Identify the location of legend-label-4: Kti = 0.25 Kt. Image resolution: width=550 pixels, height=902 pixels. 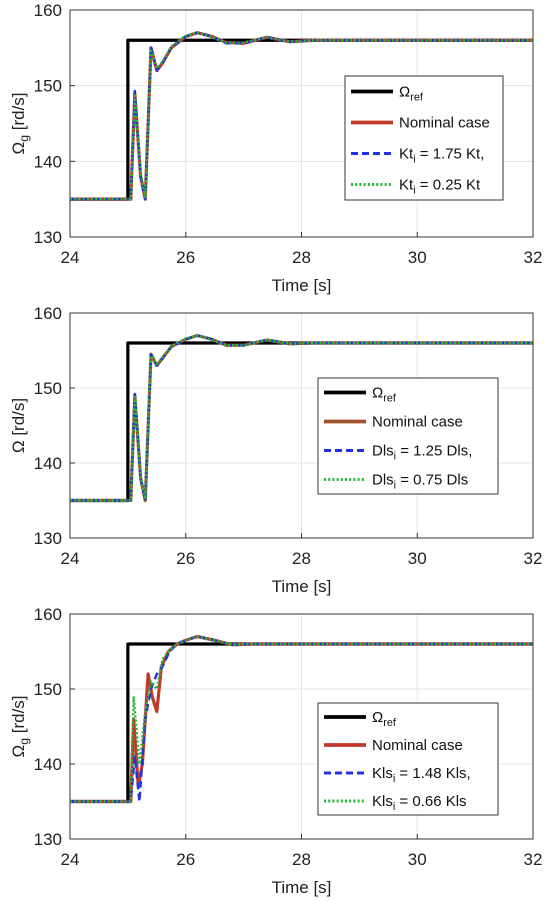
(440, 187).